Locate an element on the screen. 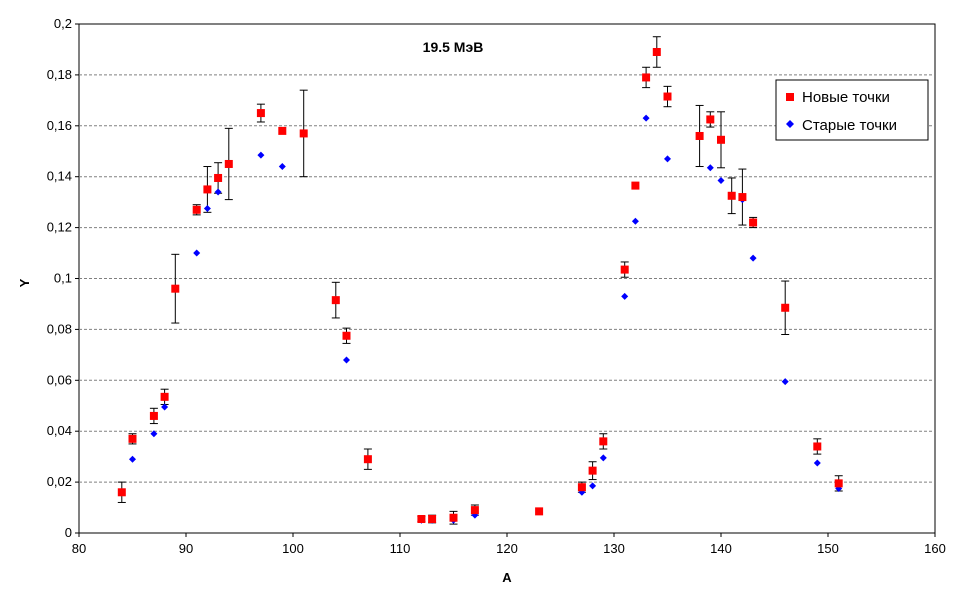  y-tick-label: 0,1 is located at coordinates (63, 278).